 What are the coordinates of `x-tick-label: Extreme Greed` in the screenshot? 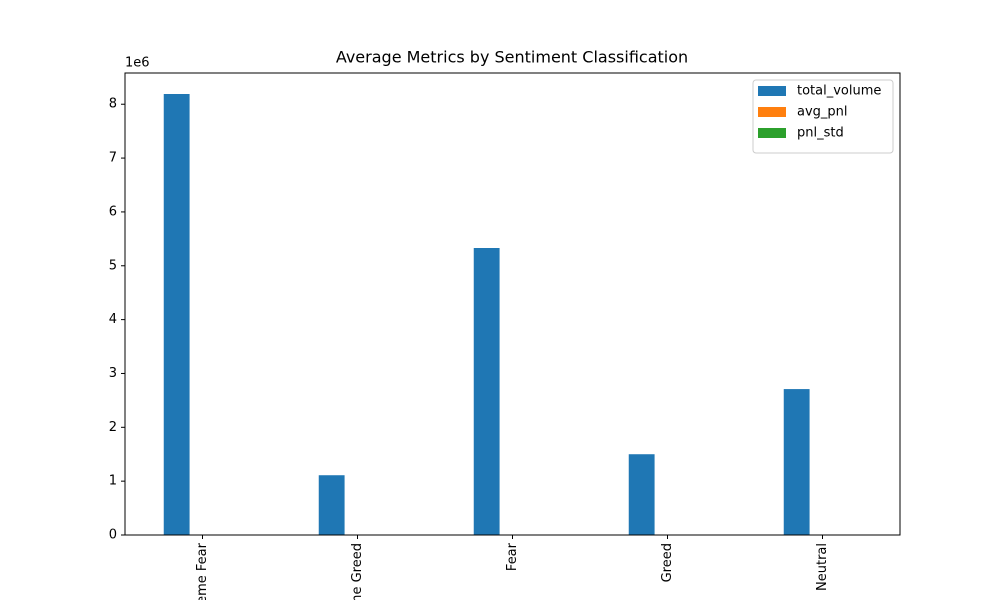 It's located at (357, 571).